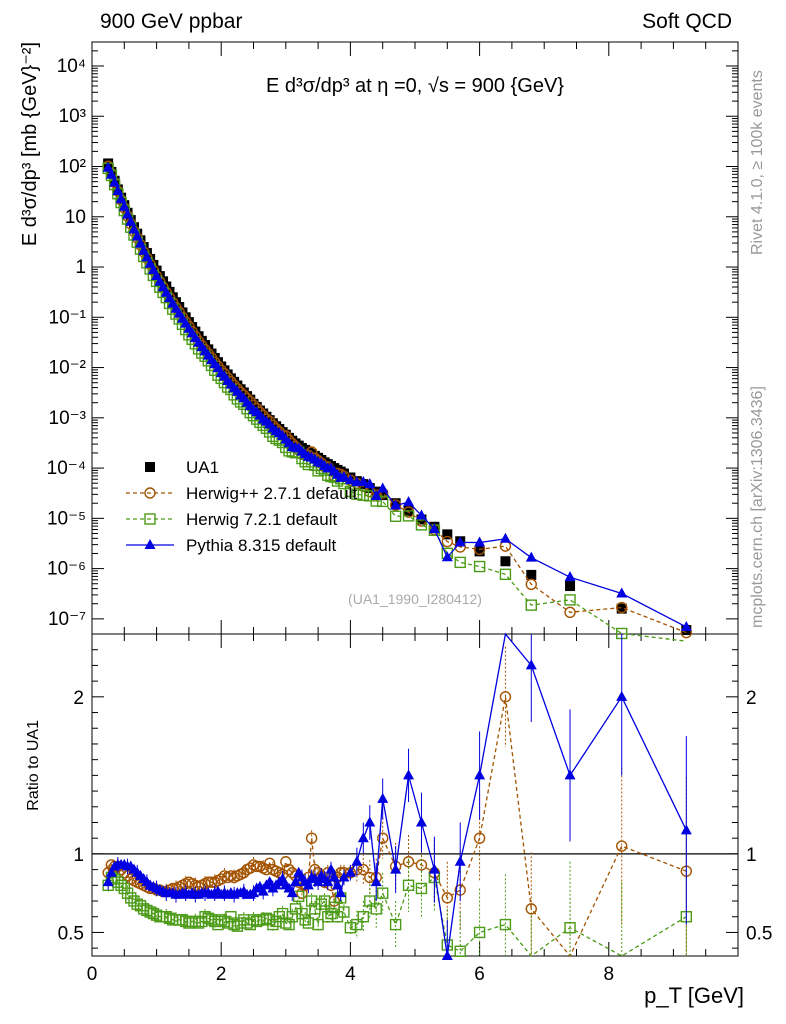  I want to click on ratio-ytick-label: 2, so click(78, 698).